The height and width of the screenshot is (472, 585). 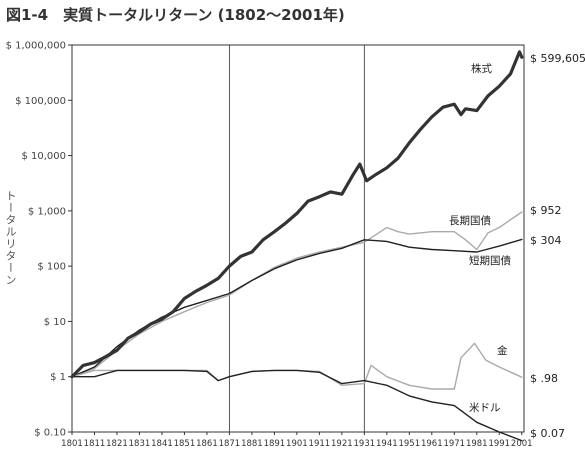 I want to click on x-tick-label: 1831, so click(x=140, y=444).